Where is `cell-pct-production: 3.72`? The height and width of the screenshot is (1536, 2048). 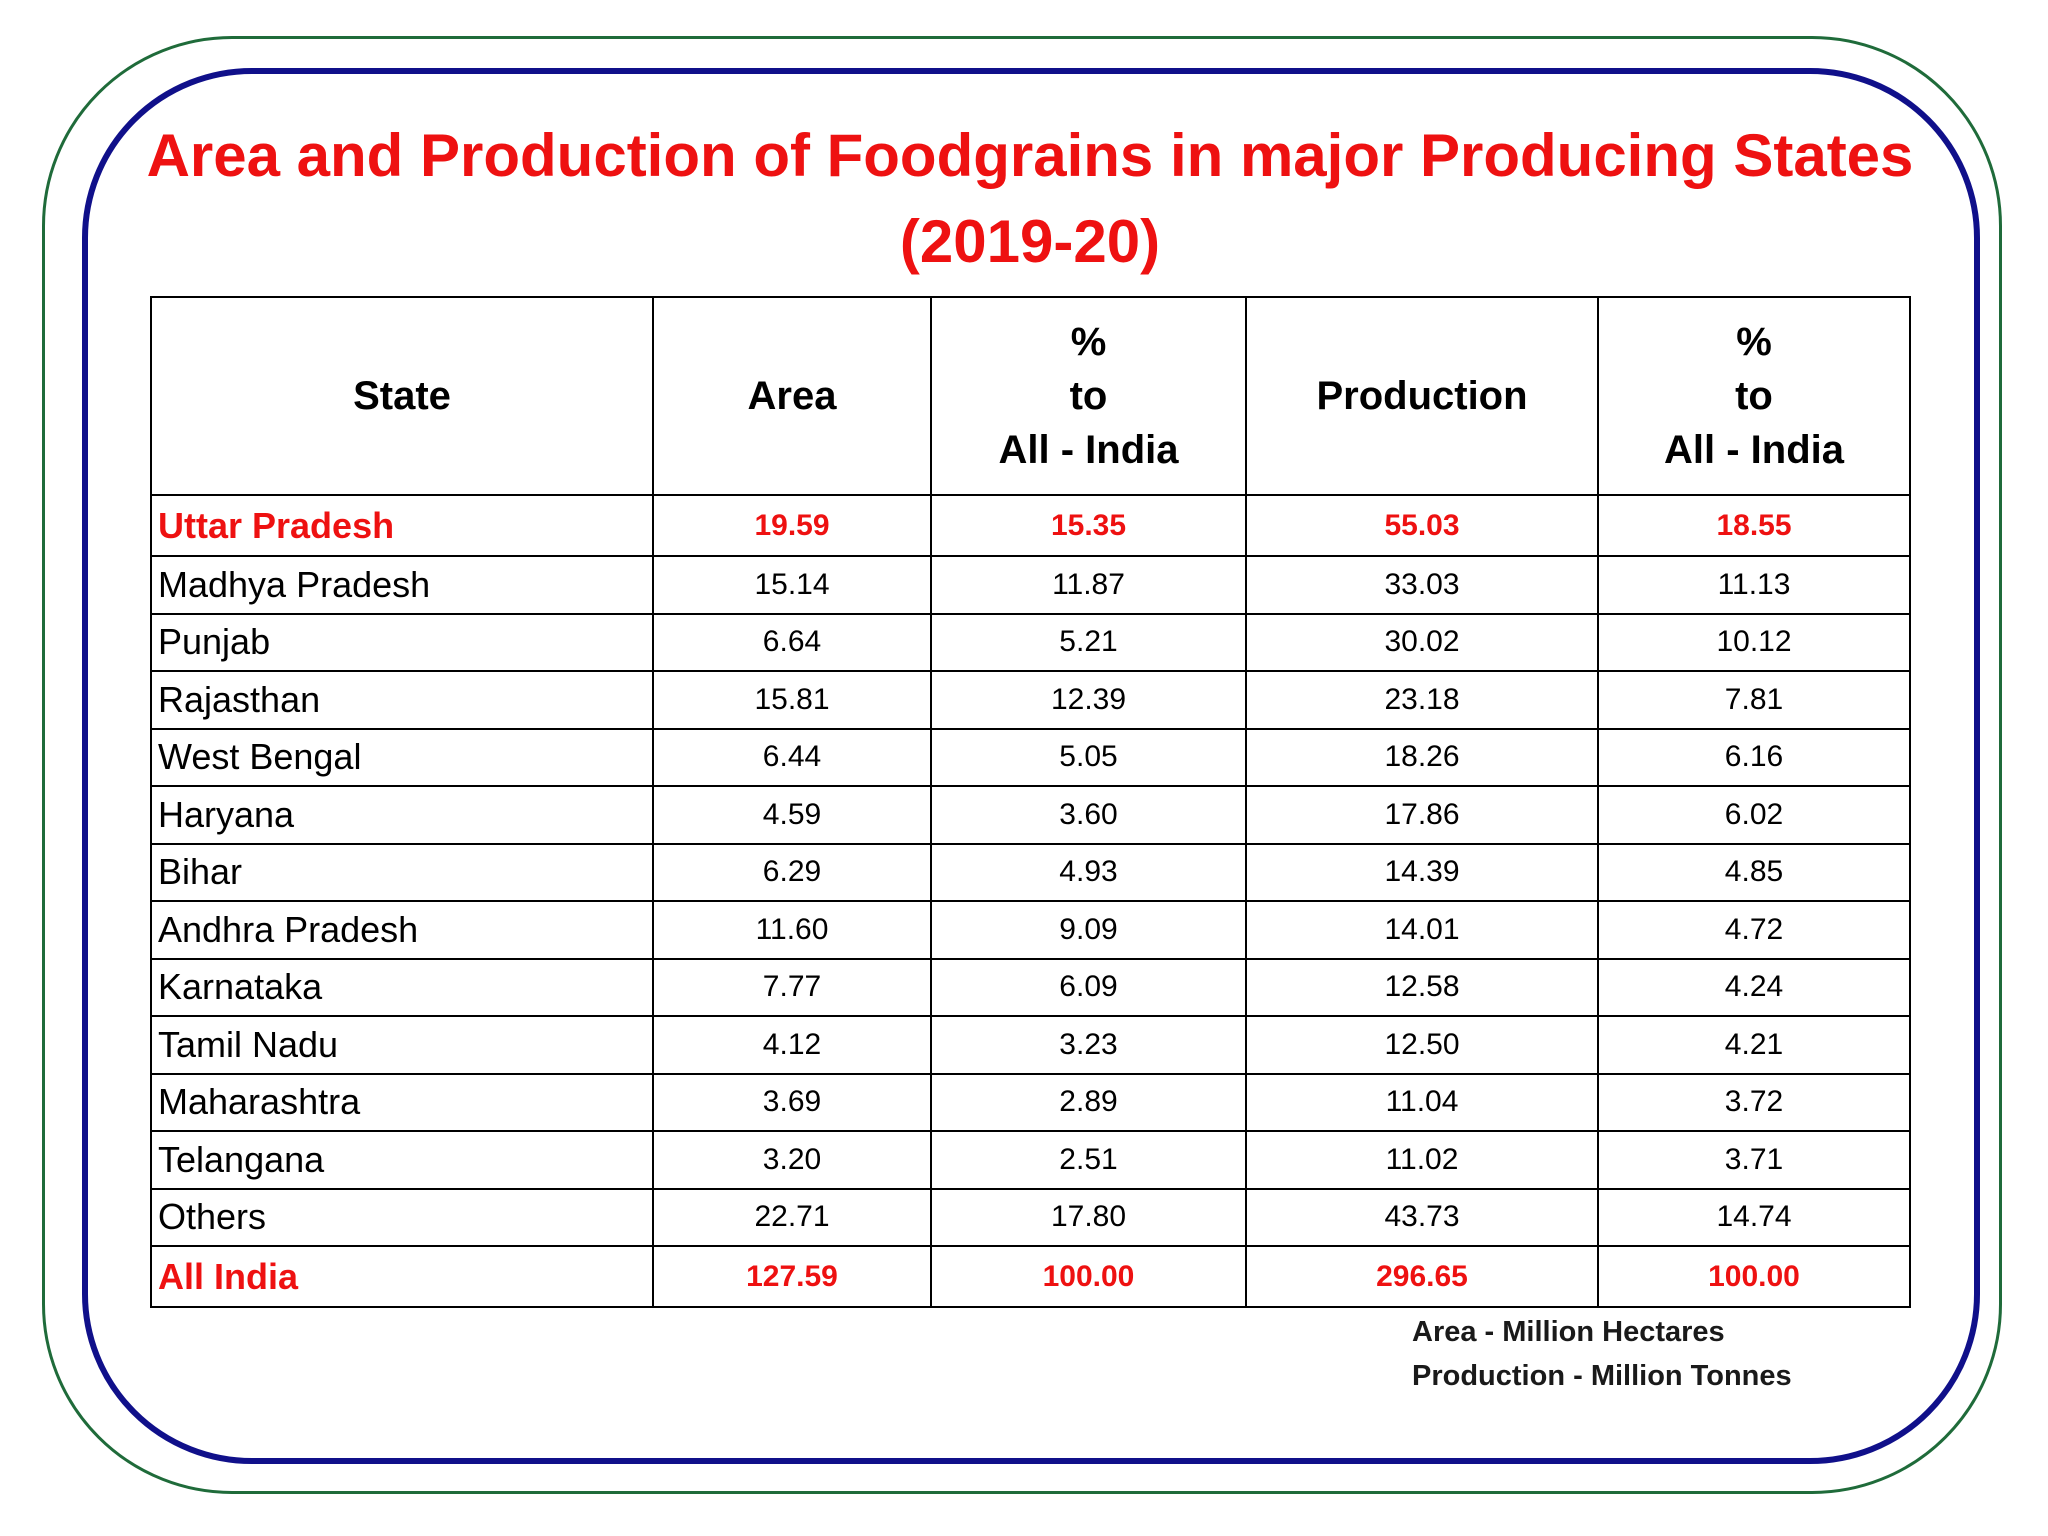
cell-pct-production: 3.72 is located at coordinates (1754, 1102).